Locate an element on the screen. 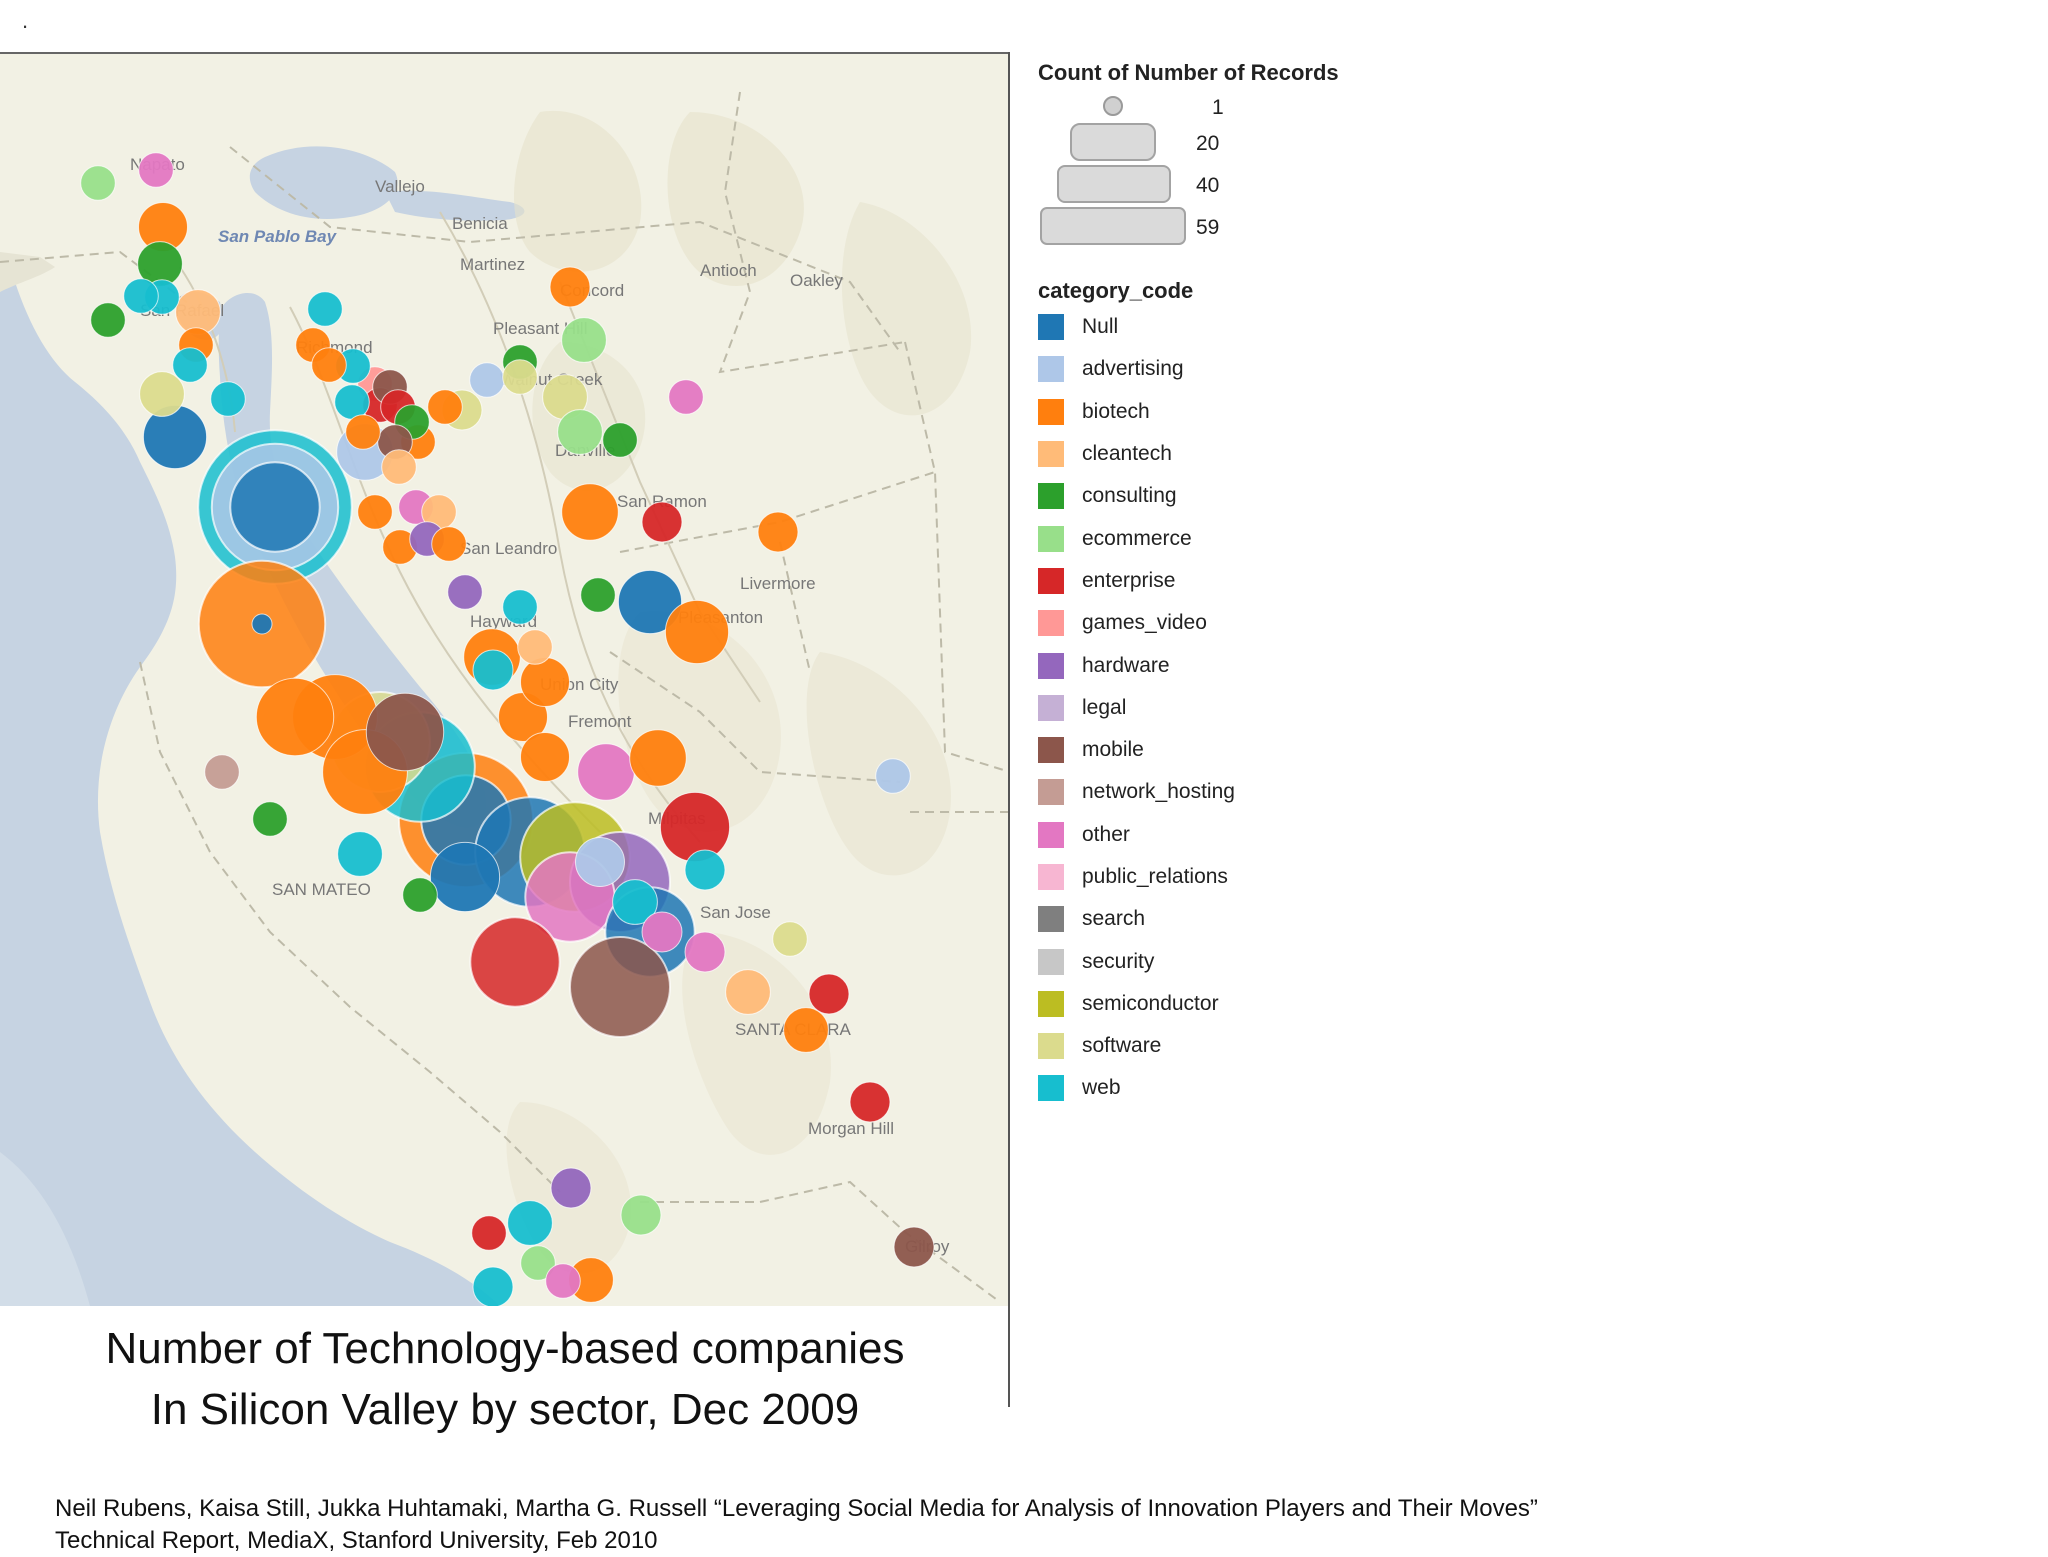 This screenshot has width=2048, height=1557. size-legend-label-59: 59 is located at coordinates (1207, 227).